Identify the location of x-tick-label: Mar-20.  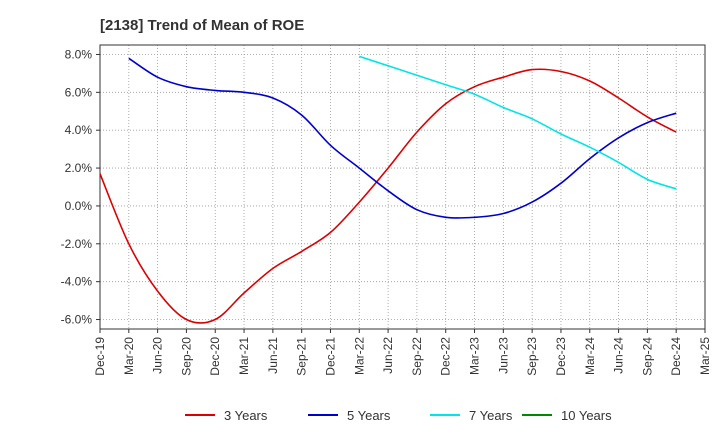
(129, 356).